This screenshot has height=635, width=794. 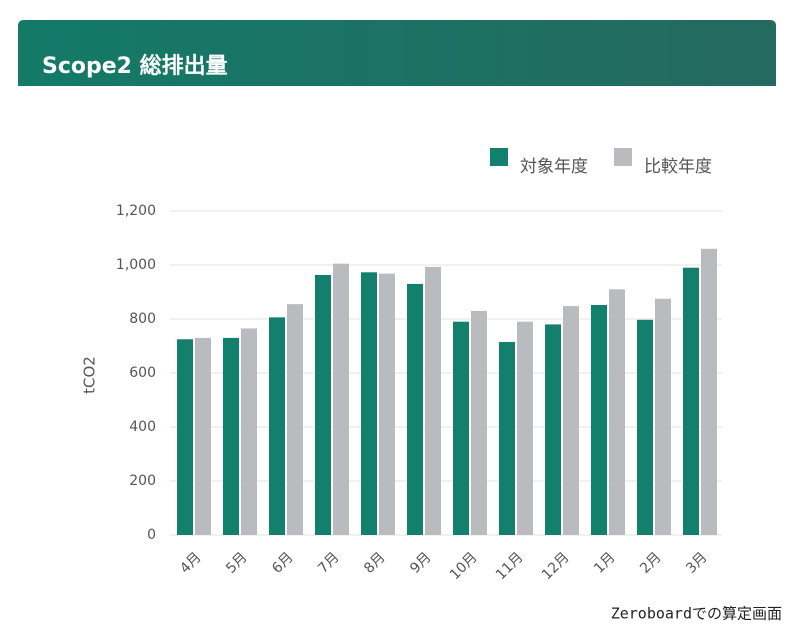 What do you see at coordinates (651, 563) in the screenshot?
I see `x-tick-label: 2月` at bounding box center [651, 563].